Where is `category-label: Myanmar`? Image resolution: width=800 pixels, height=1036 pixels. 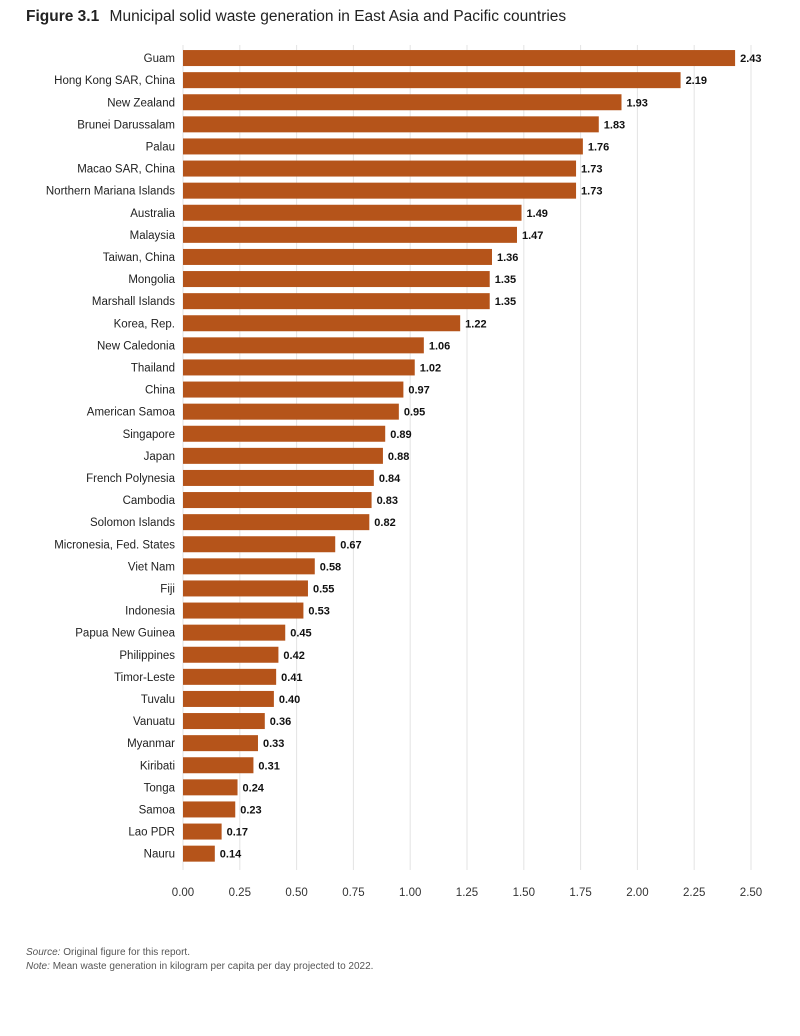
category-label: Myanmar is located at coordinates (151, 744).